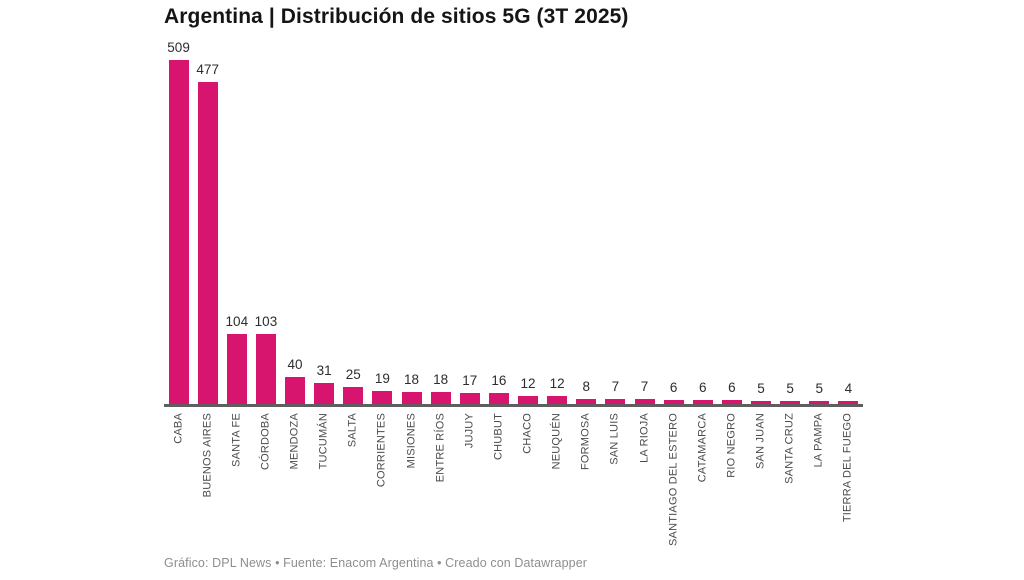  What do you see at coordinates (644, 476) in the screenshot?
I see `x-axis-tick-cell: LA RIOJA` at bounding box center [644, 476].